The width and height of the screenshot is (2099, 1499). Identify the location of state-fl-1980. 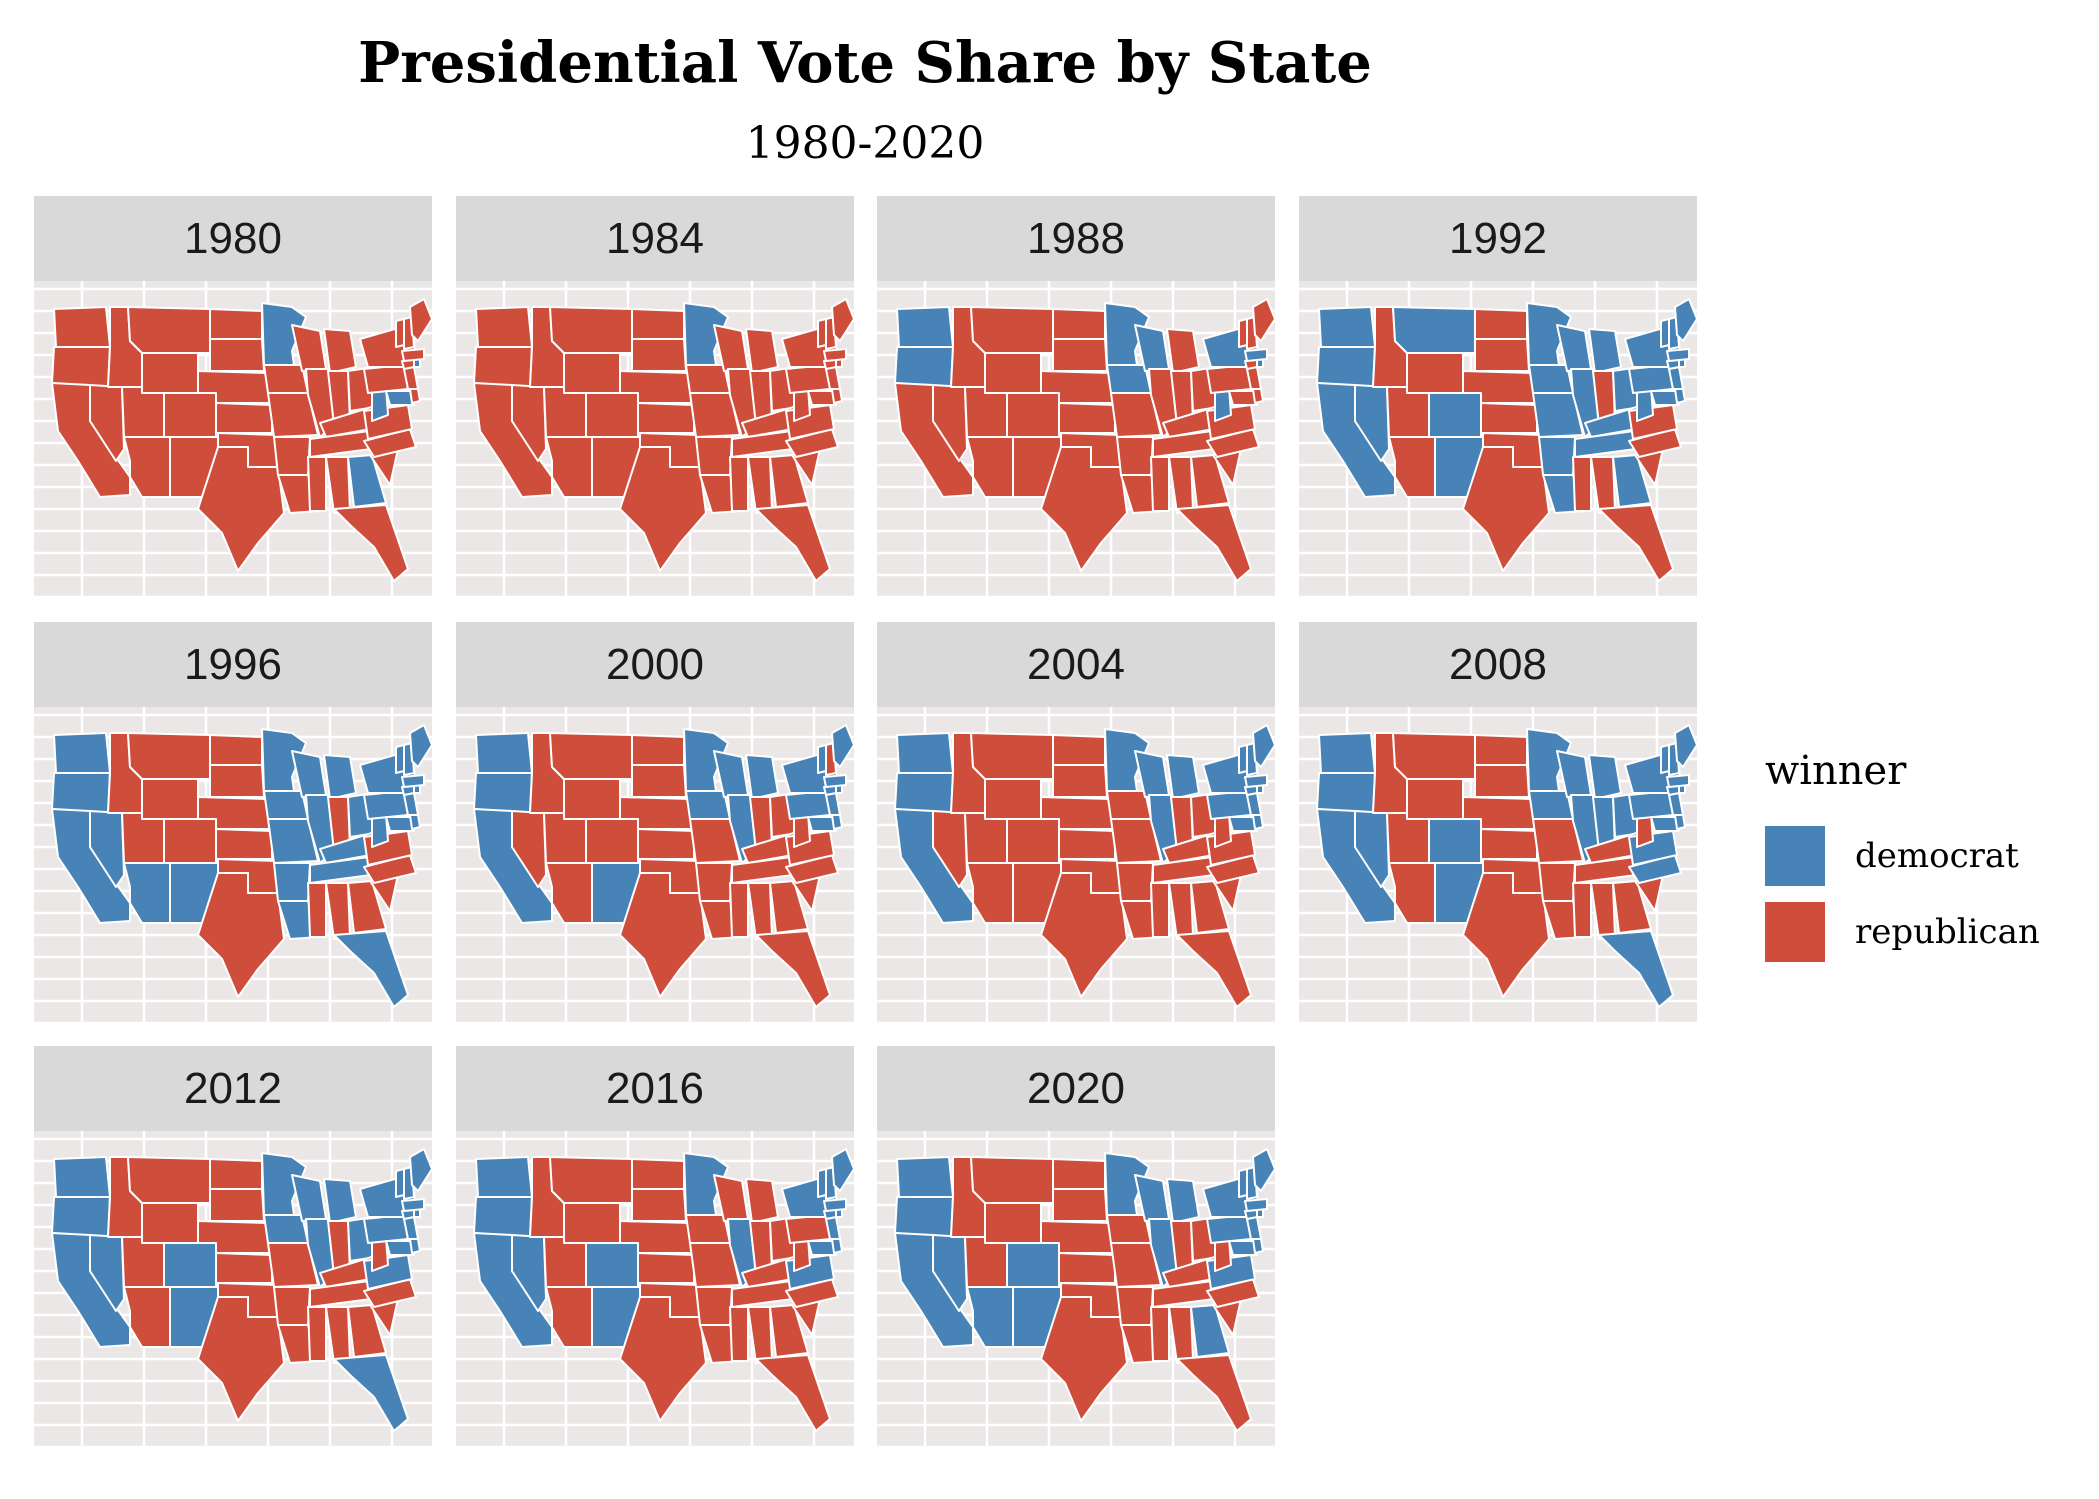
(371, 543).